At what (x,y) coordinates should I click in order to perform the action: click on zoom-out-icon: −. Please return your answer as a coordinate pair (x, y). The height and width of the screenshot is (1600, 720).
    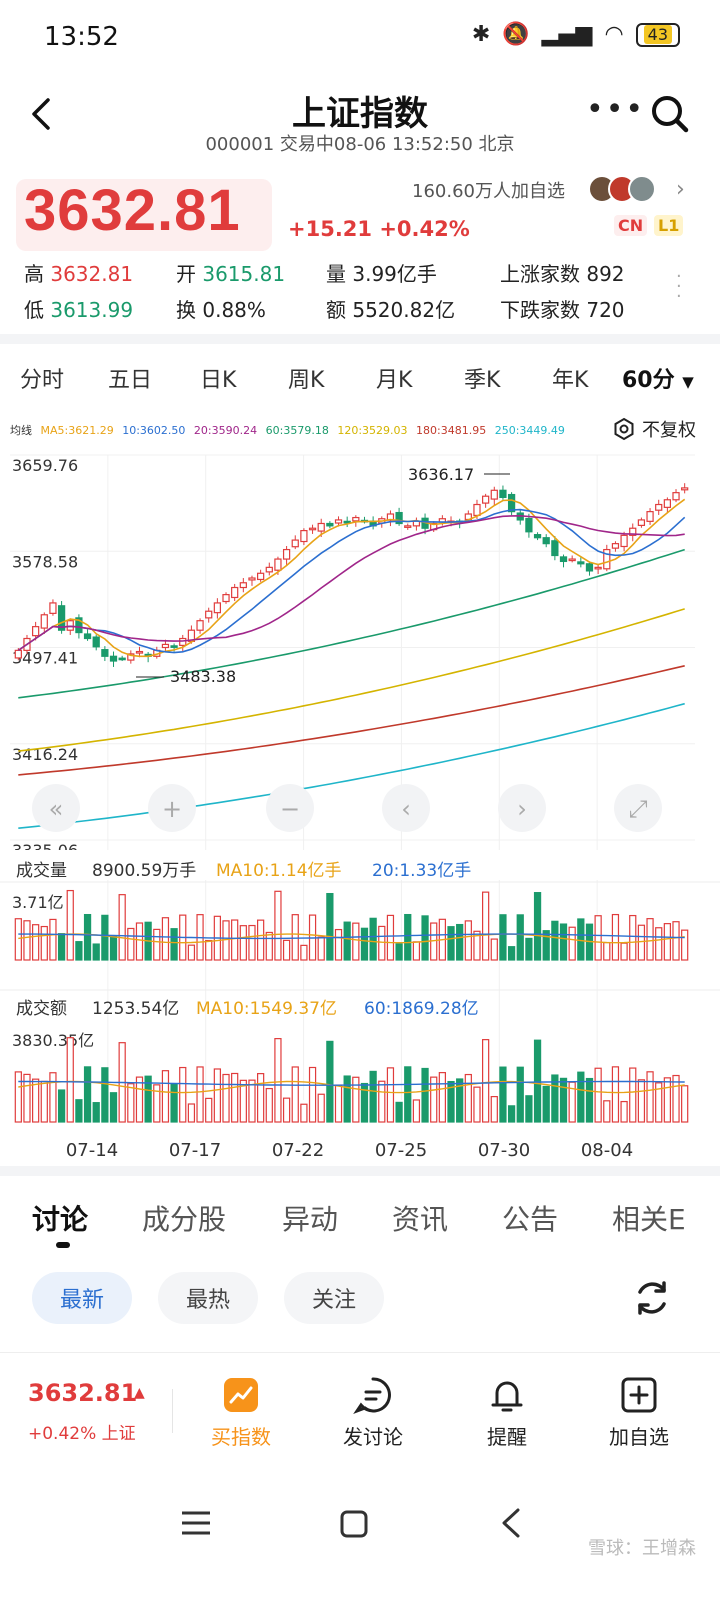
    Looking at the image, I should click on (290, 809).